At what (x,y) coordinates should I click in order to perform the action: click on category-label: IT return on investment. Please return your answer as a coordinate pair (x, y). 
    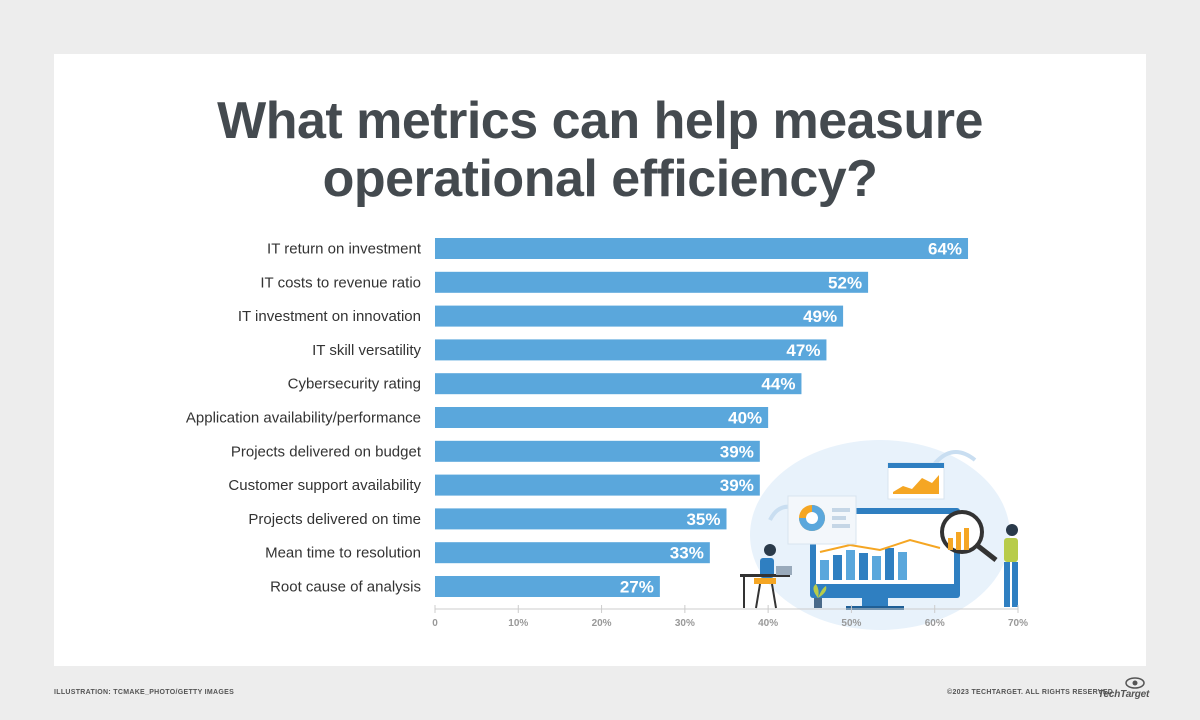
    Looking at the image, I should click on (344, 249).